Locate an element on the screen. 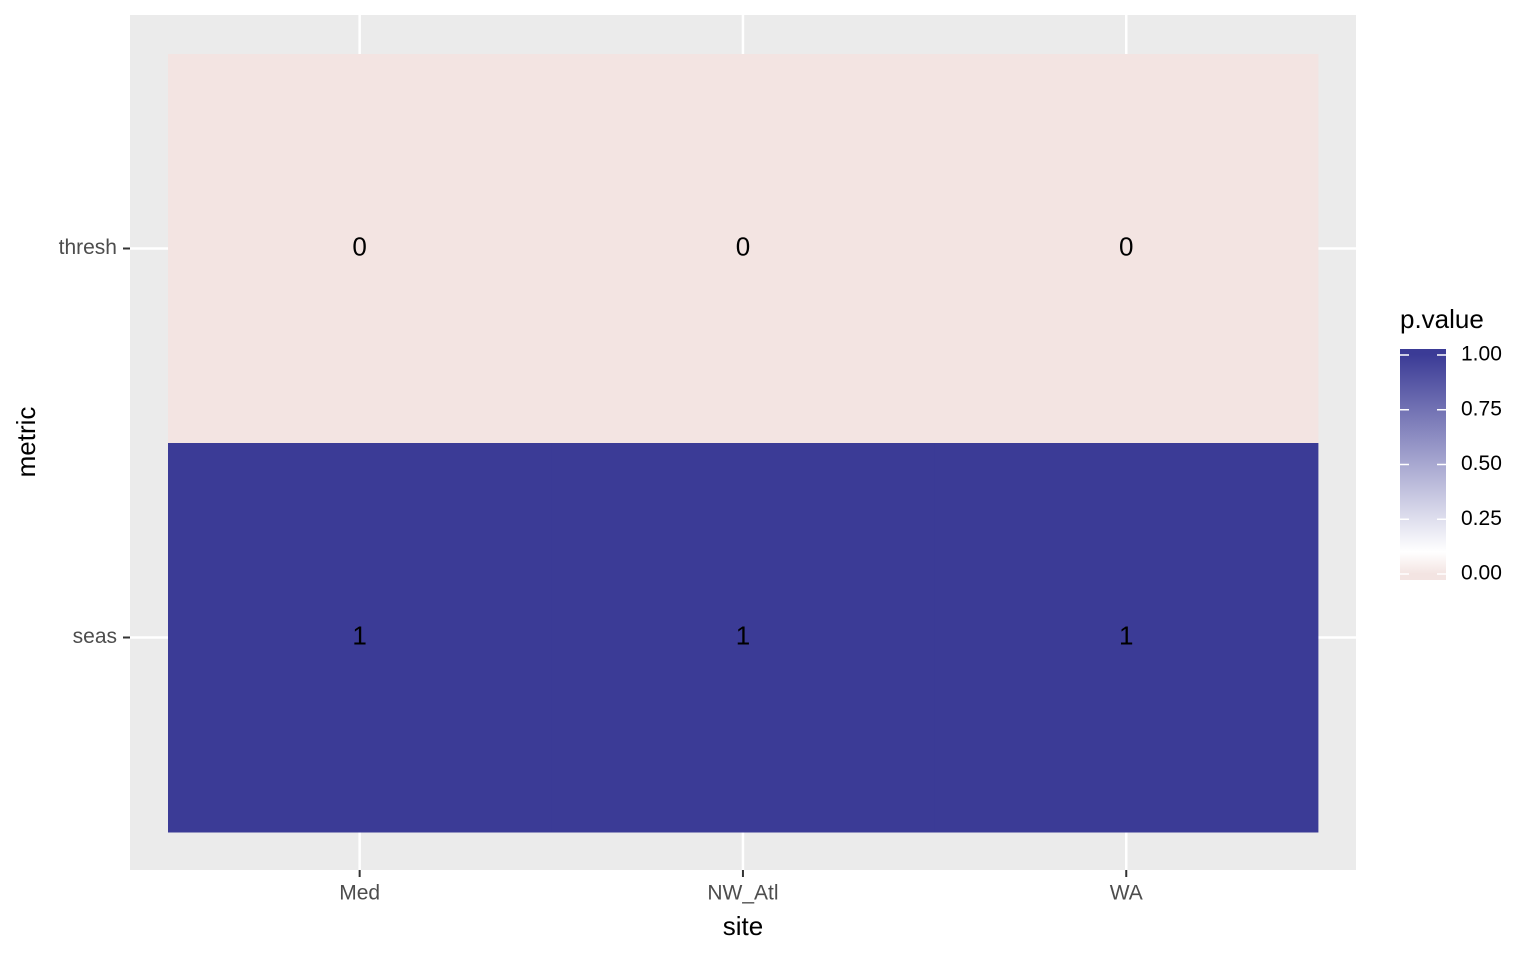 The width and height of the screenshot is (1536, 960). x-tick-label: WA is located at coordinates (1126, 893).